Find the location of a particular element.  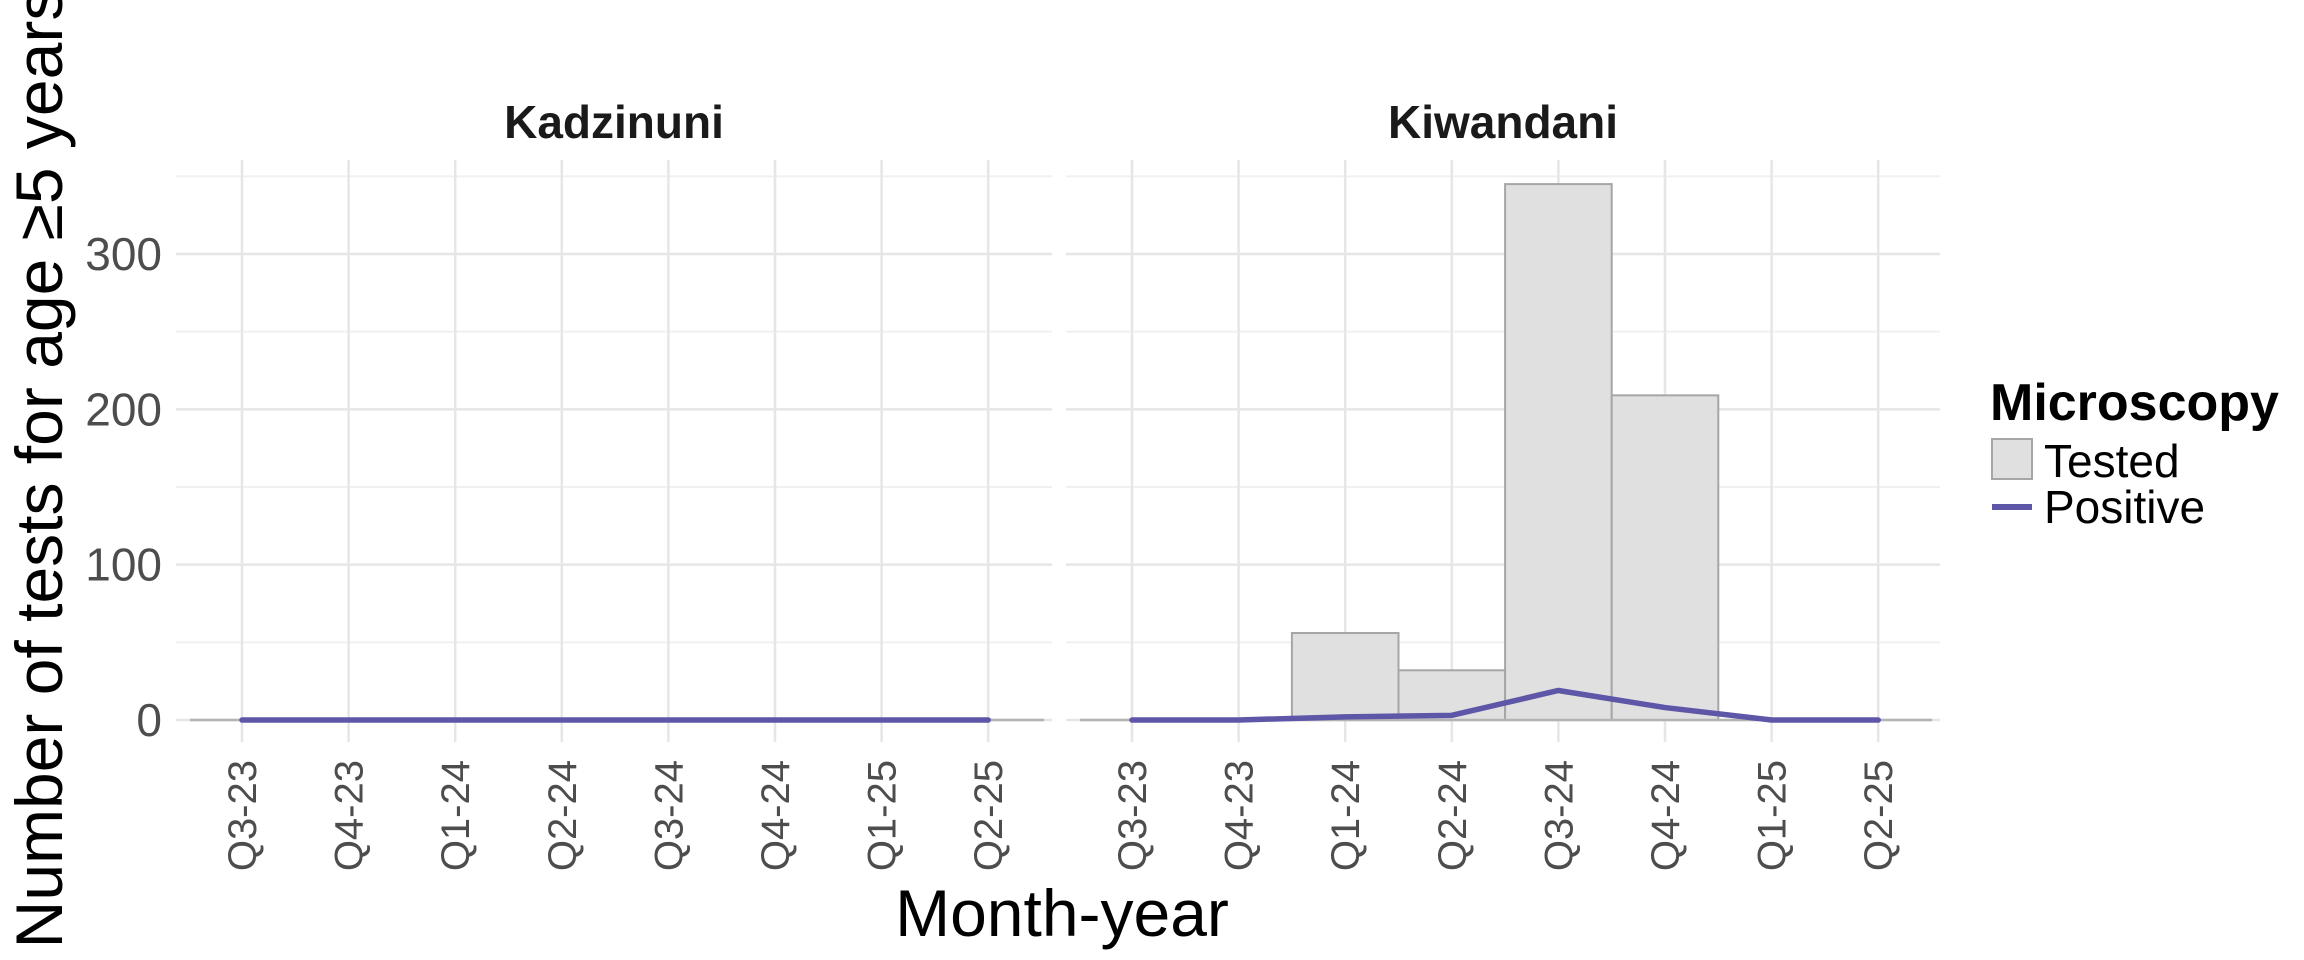

legend-title: Microscopy is located at coordinates (2134, 403).